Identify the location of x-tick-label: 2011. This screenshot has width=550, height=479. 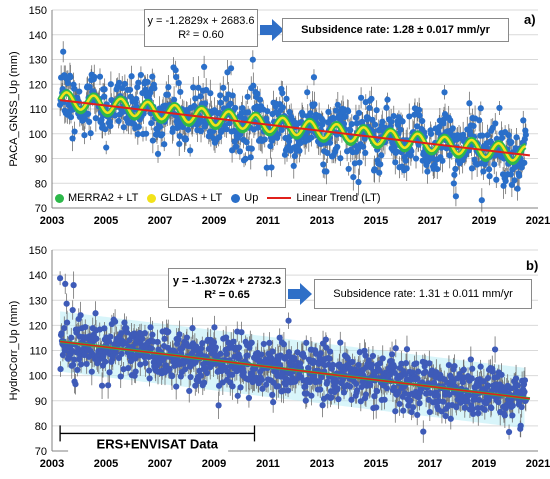
(268, 464).